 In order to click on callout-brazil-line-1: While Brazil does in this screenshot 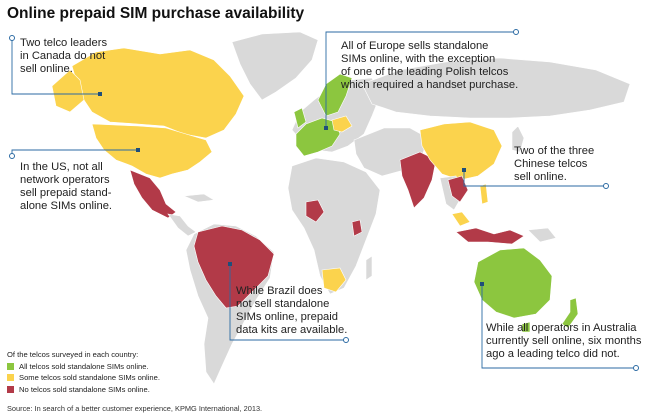, I will do `click(279, 291)`.